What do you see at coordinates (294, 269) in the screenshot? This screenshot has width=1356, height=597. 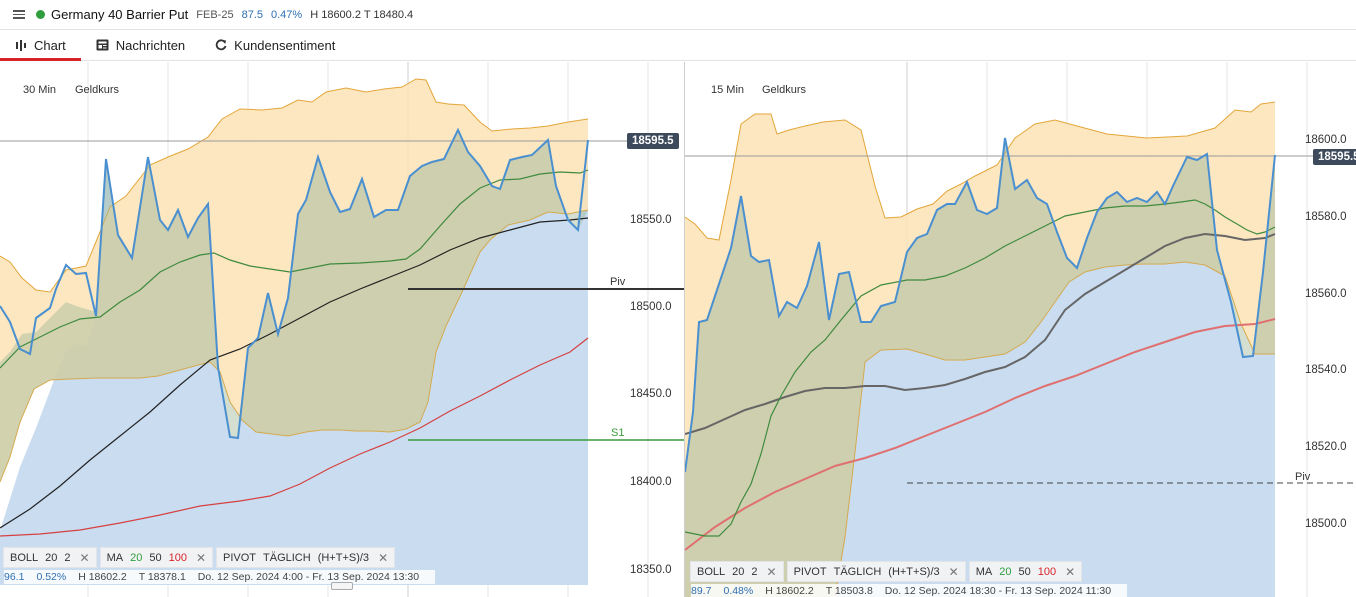 I see `ma20-line` at bounding box center [294, 269].